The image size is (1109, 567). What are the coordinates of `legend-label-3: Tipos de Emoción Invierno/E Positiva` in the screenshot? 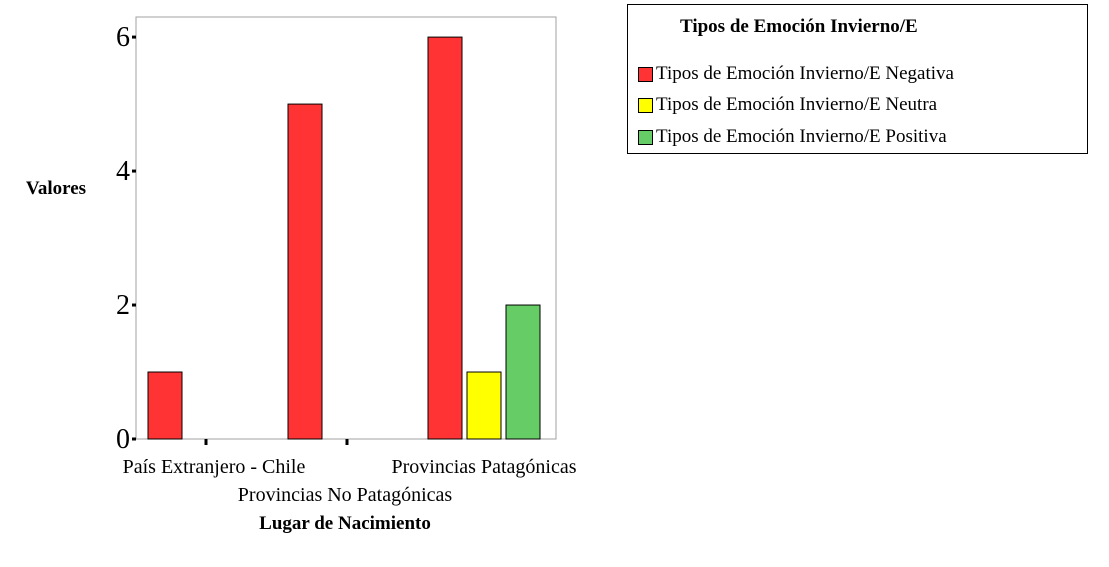 It's located at (801, 136).